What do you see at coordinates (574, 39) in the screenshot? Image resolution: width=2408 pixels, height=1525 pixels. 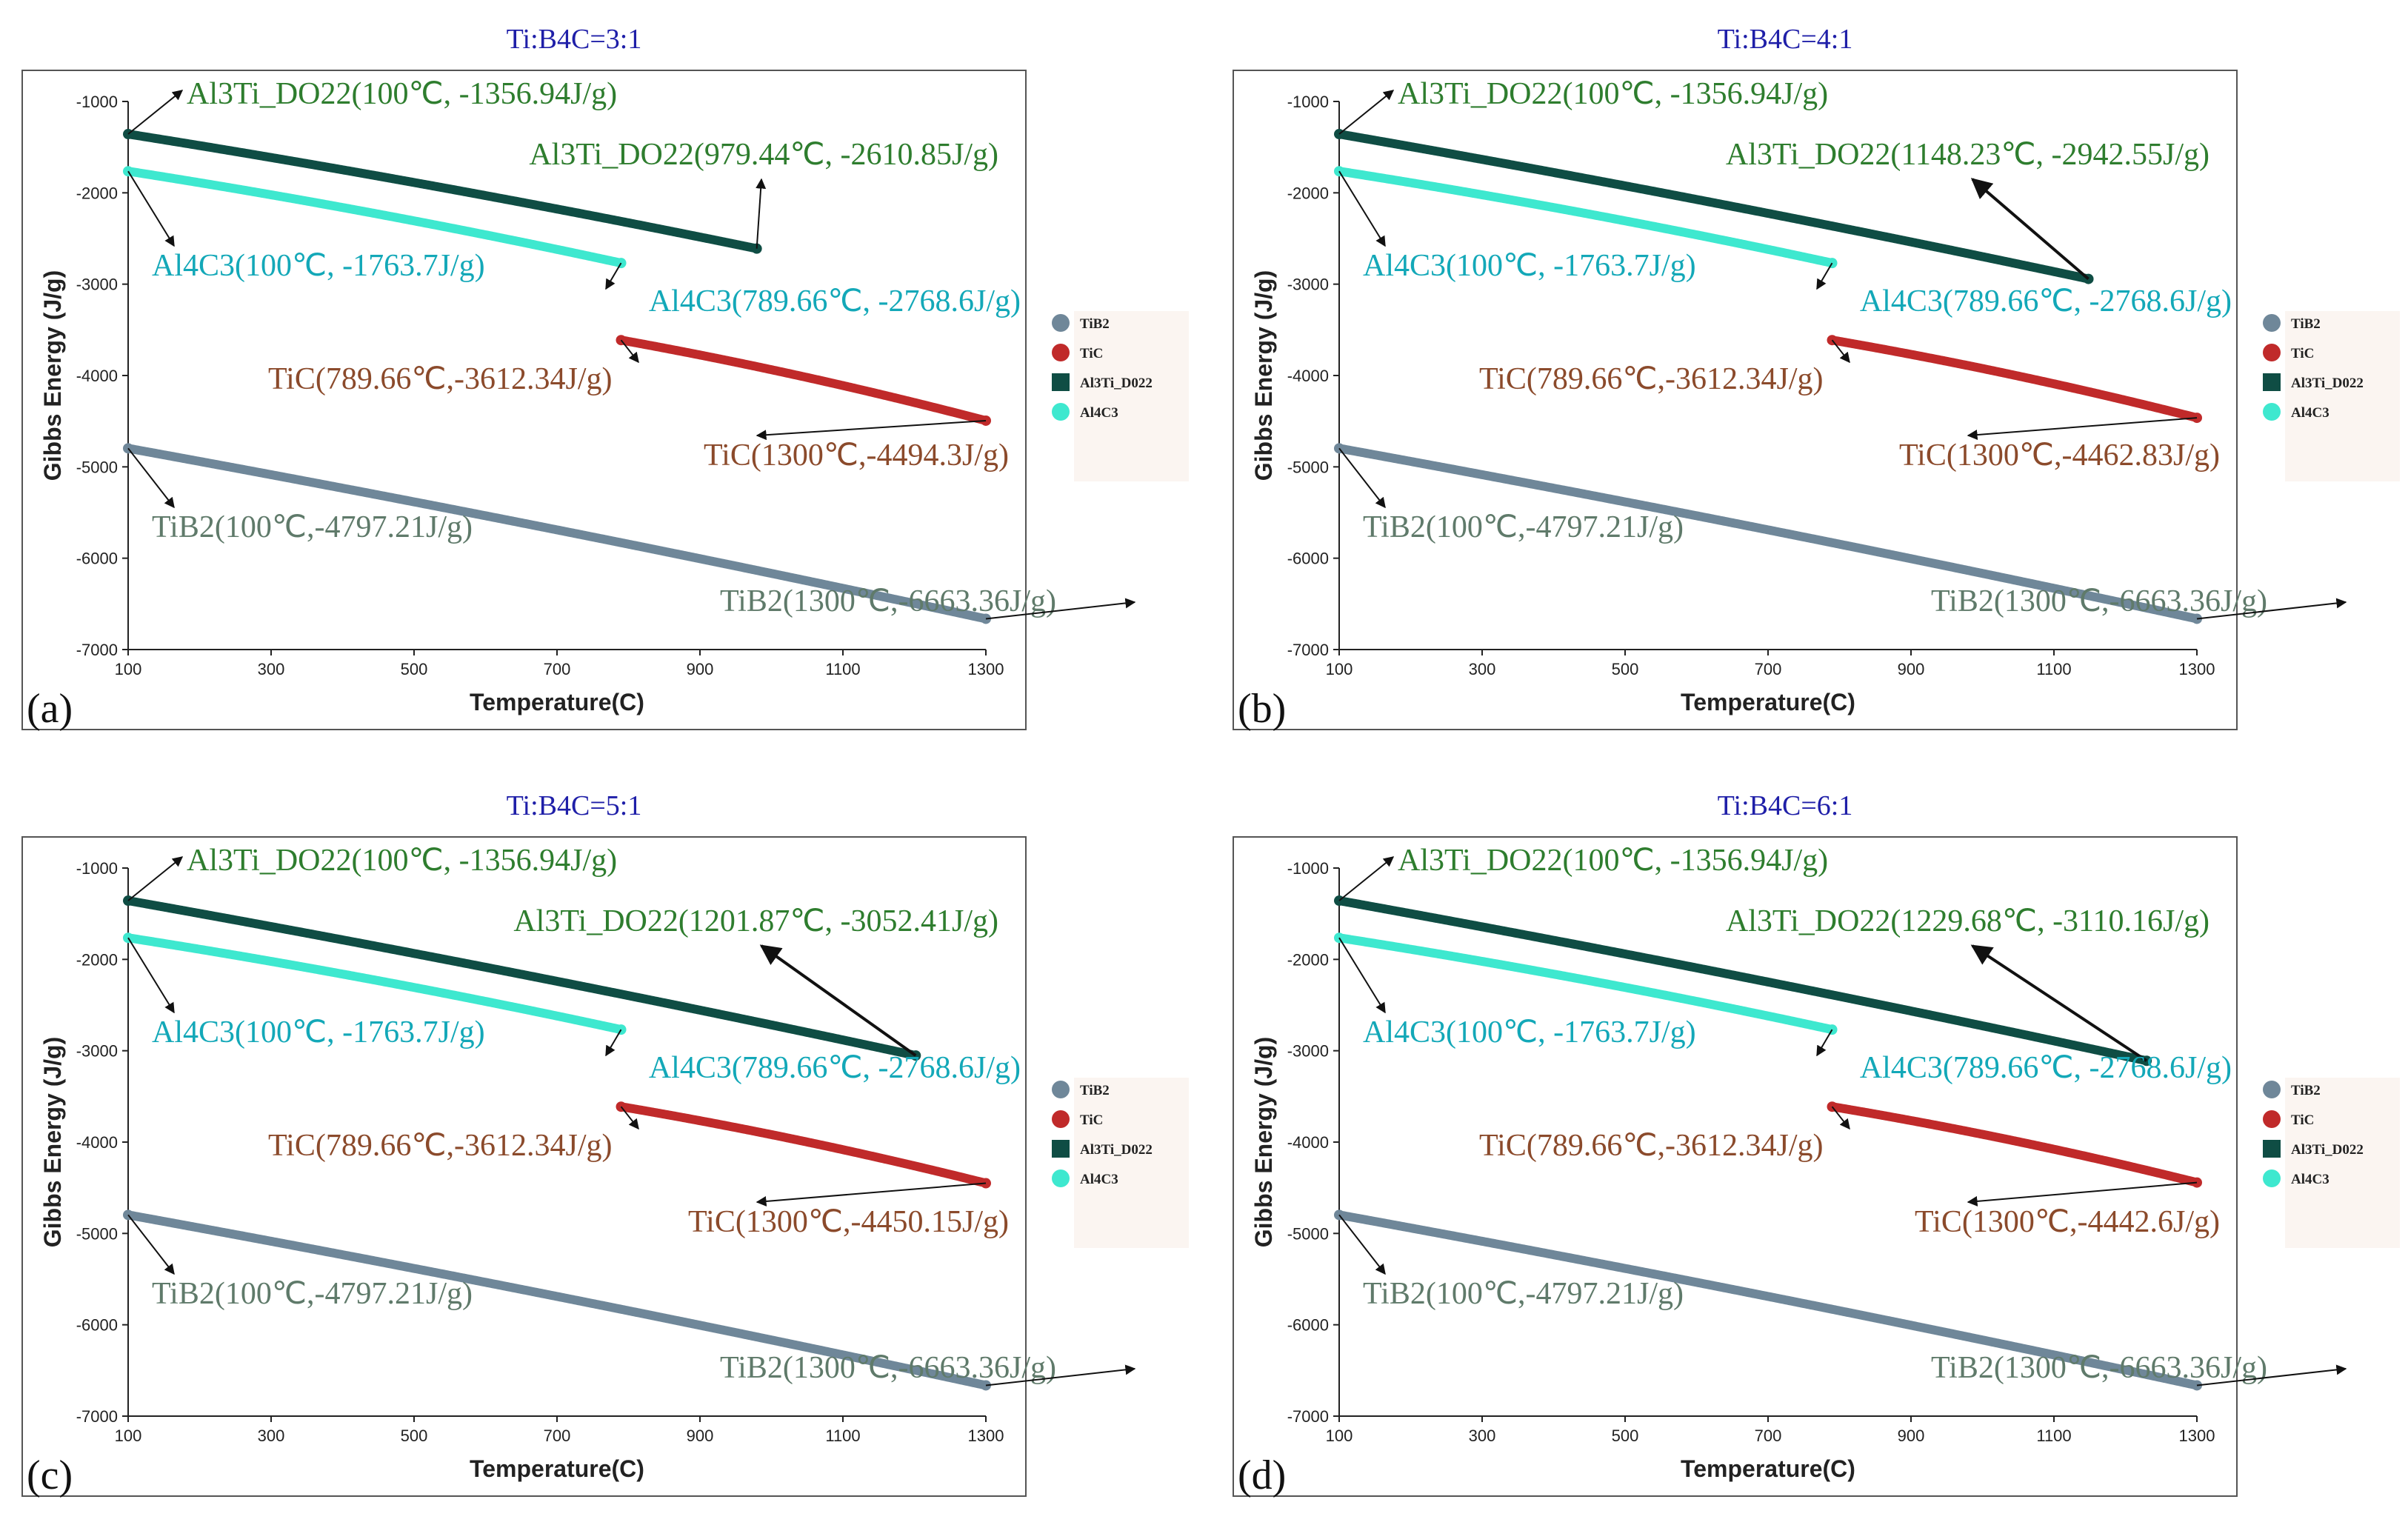 I see `chart-title: Ti:B4C=3:1` at bounding box center [574, 39].